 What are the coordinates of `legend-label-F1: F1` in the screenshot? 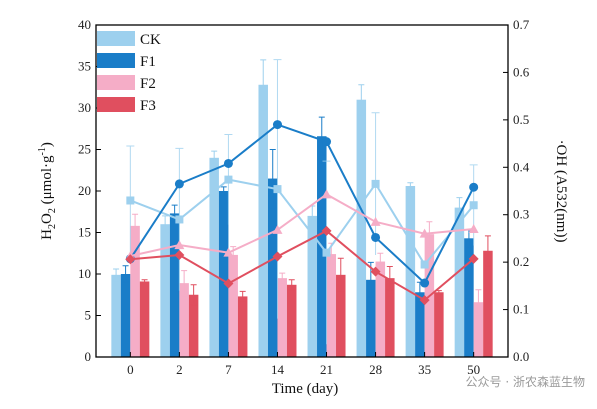 It's located at (148, 62).